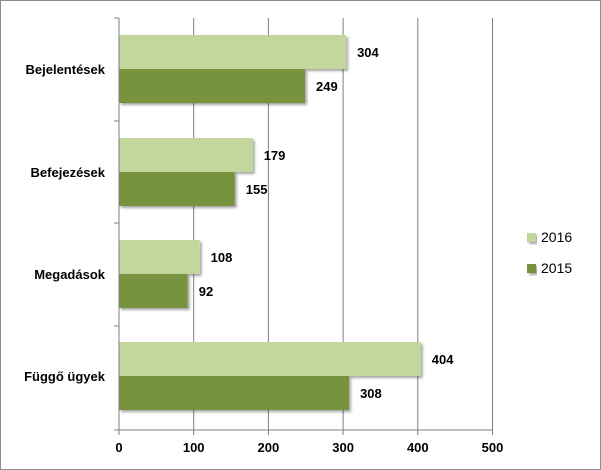 Image resolution: width=601 pixels, height=470 pixels. Describe the element at coordinates (368, 52) in the screenshot. I see `data-label-2016-1: 304` at that location.